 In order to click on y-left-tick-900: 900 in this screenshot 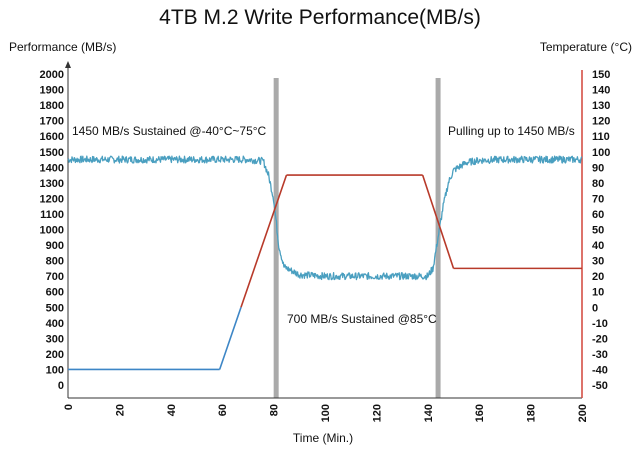, I will do `click(55, 246)`.